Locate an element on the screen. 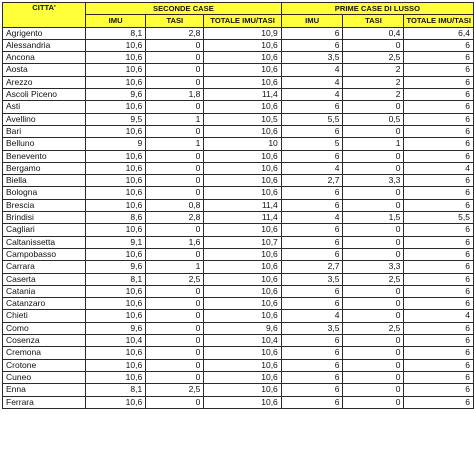 The image size is (474, 461). city-cell: Campobasso is located at coordinates (44, 254).